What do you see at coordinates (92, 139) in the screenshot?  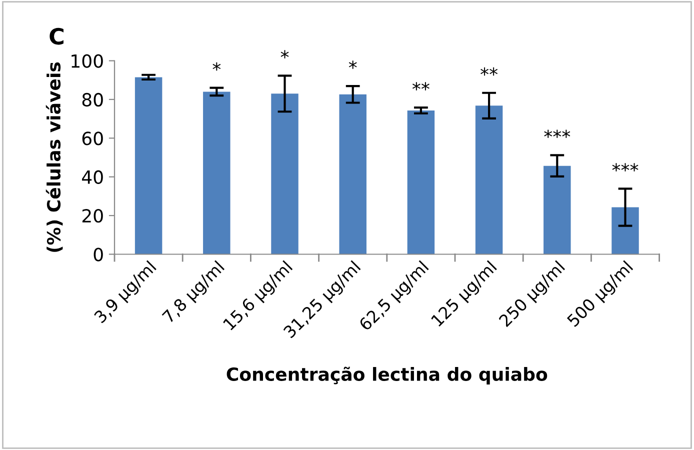 I see `y-tick-label: 60` at bounding box center [92, 139].